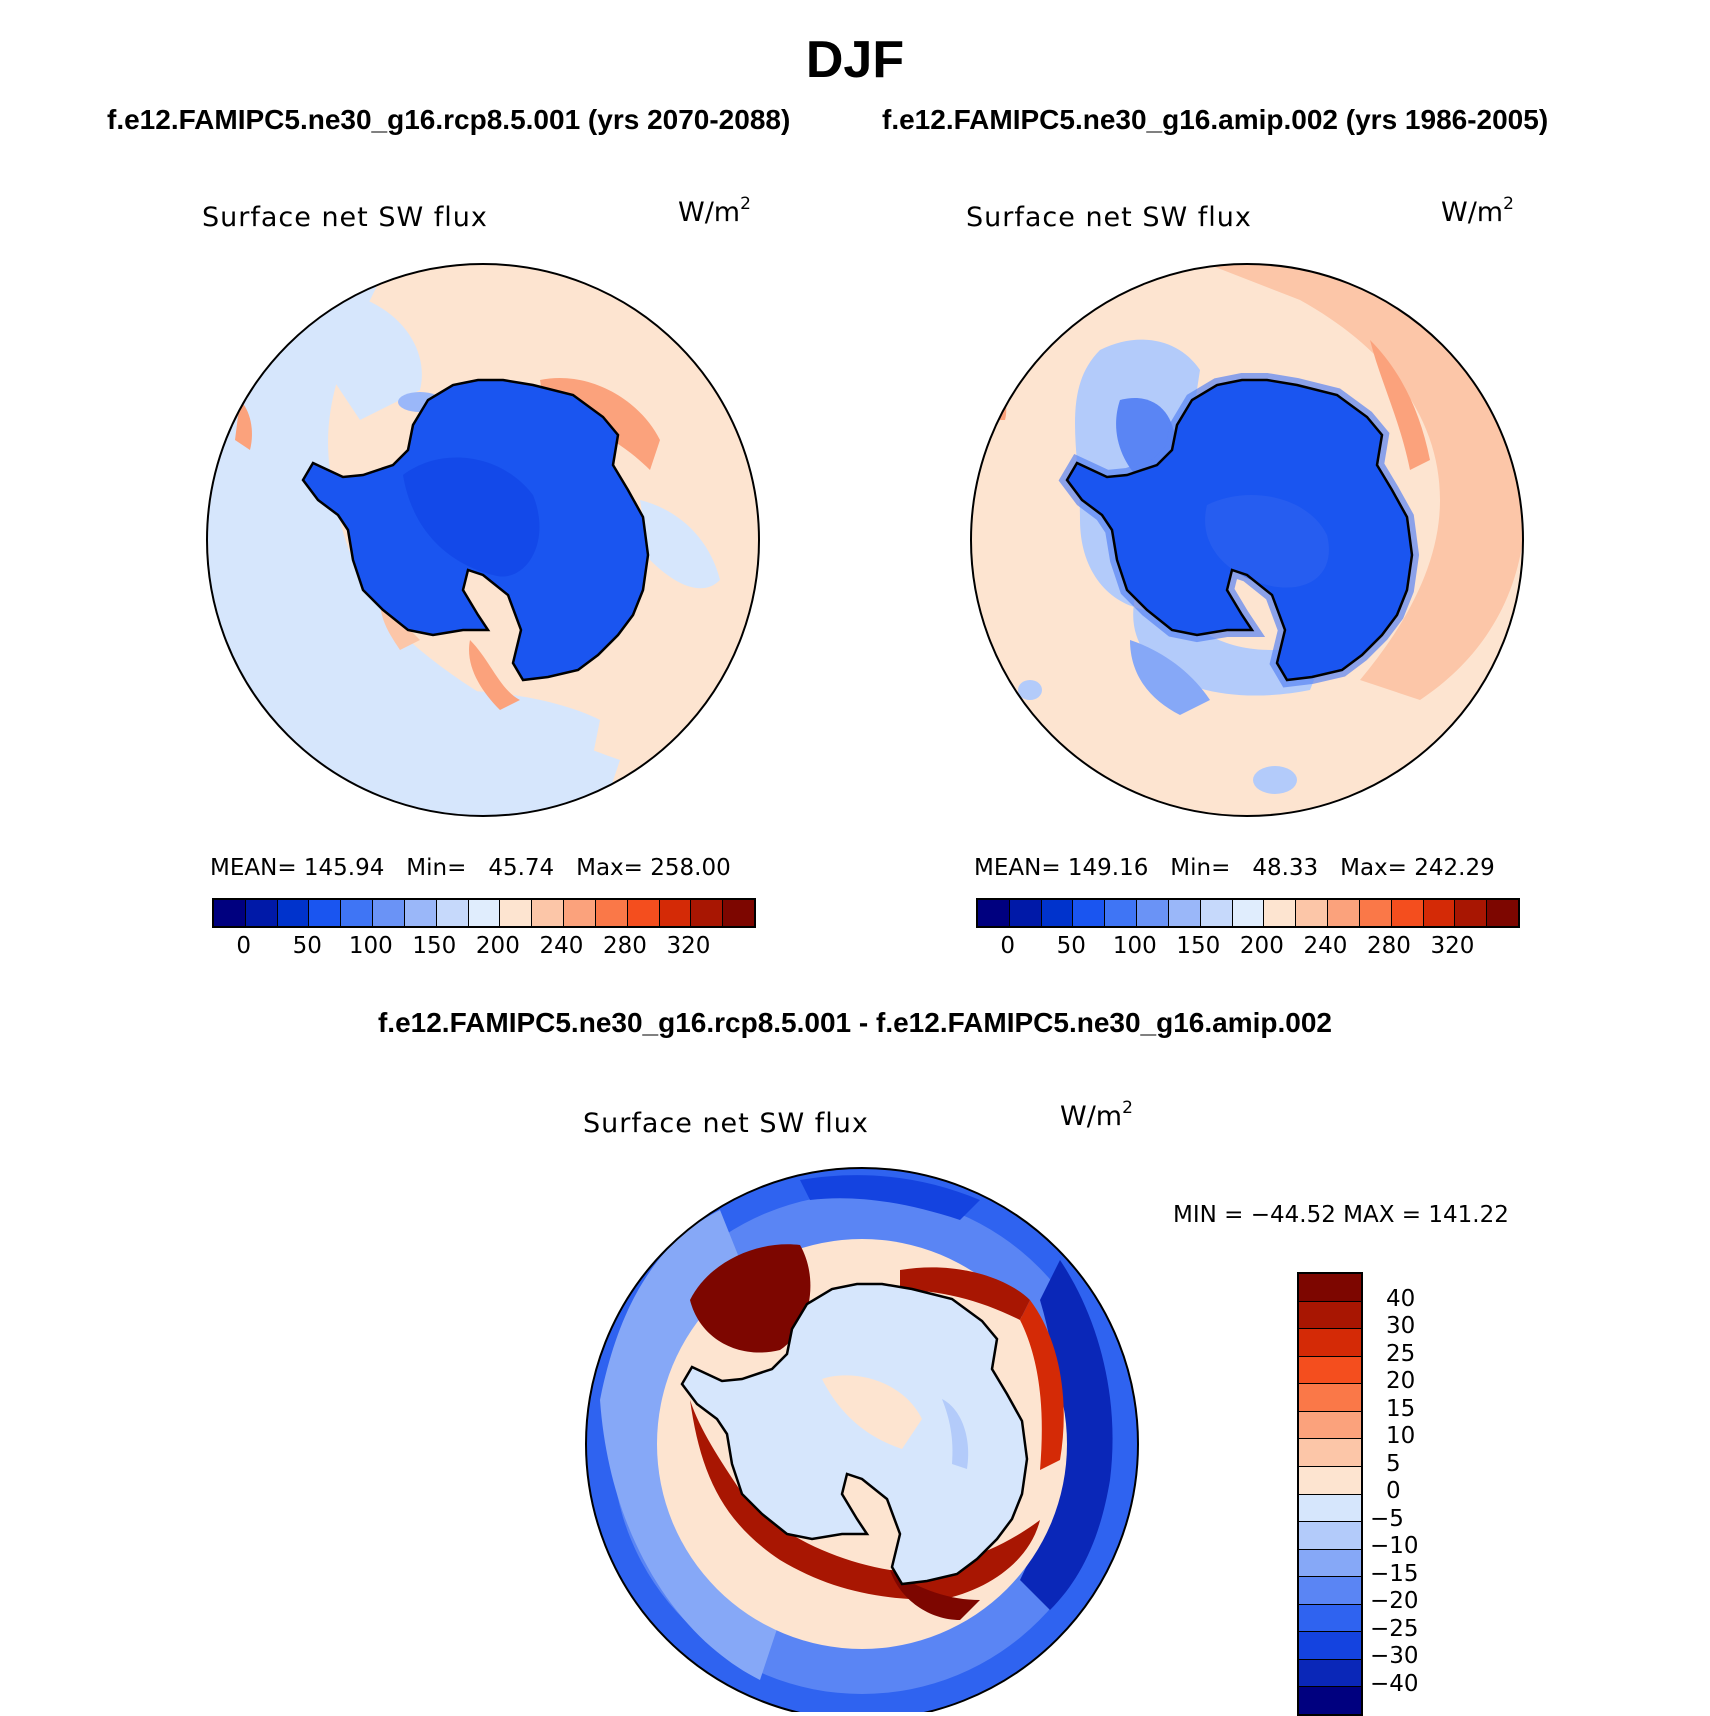  Describe the element at coordinates (345, 217) in the screenshot. I see `panel1-variable-label: Surface net SW flux` at that location.